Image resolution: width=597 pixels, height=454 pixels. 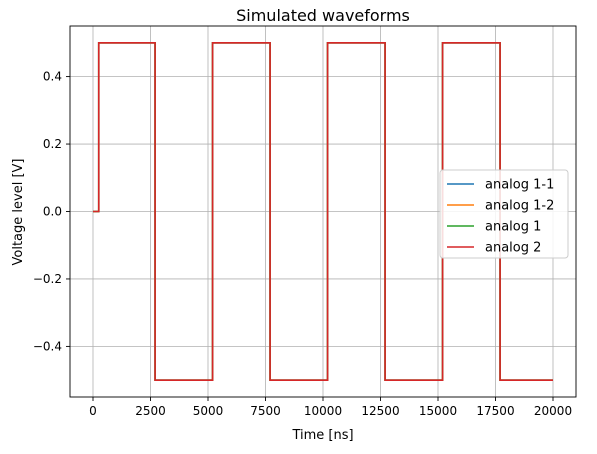 What do you see at coordinates (380, 411) in the screenshot?
I see `x-tick-label: 12500` at bounding box center [380, 411].